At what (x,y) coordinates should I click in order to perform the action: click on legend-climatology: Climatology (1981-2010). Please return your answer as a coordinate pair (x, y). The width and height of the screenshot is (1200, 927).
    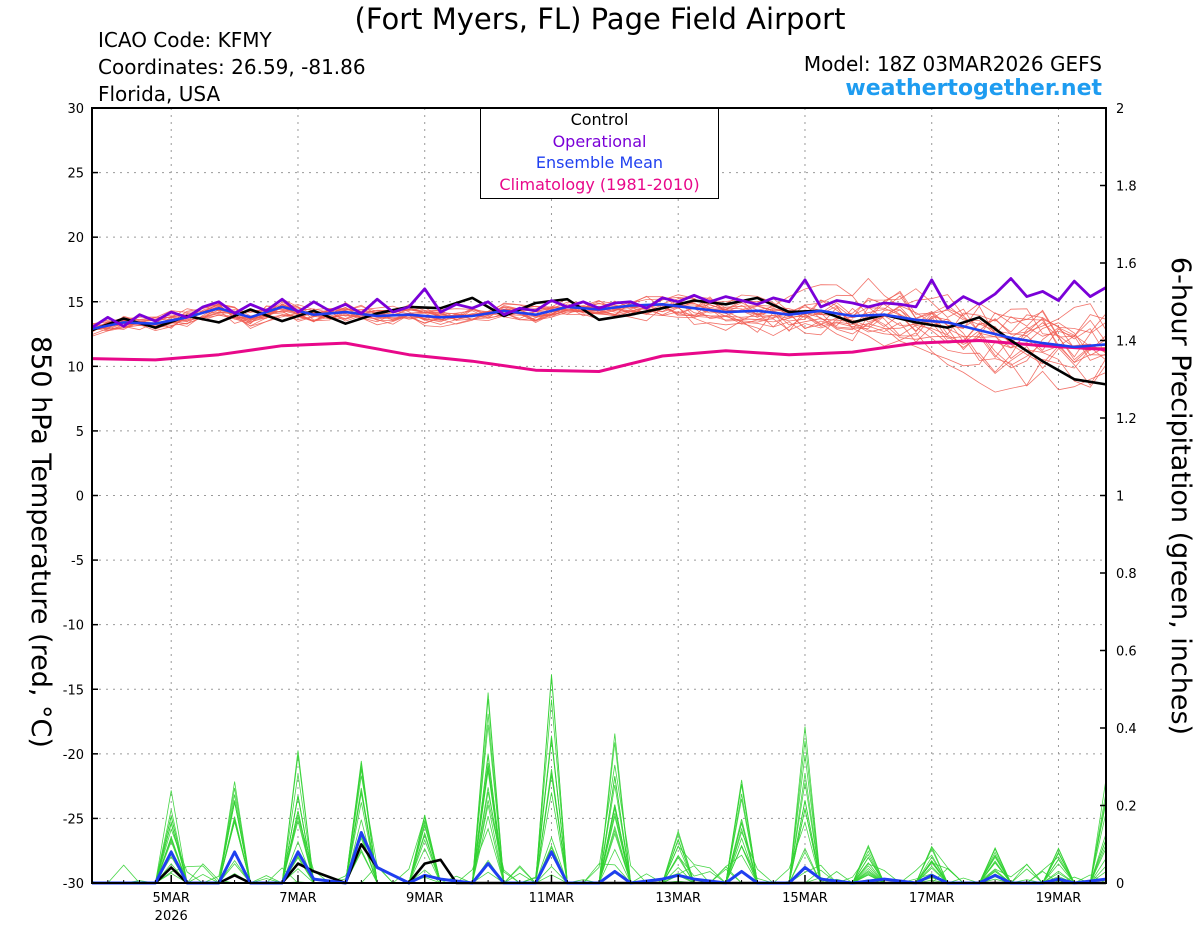
    Looking at the image, I should click on (599, 184).